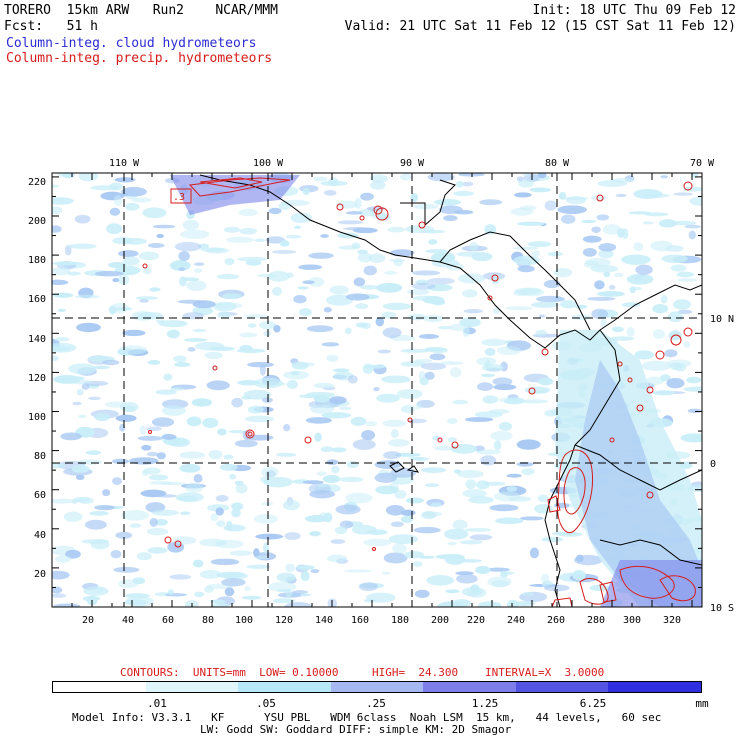 The width and height of the screenshot is (740, 740). What do you see at coordinates (632, 620) in the screenshot?
I see `x-tick-label: 300` at bounding box center [632, 620].